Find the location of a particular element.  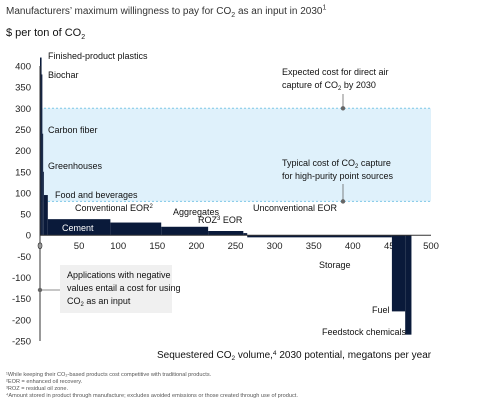

bar-cement is located at coordinates (79, 227).